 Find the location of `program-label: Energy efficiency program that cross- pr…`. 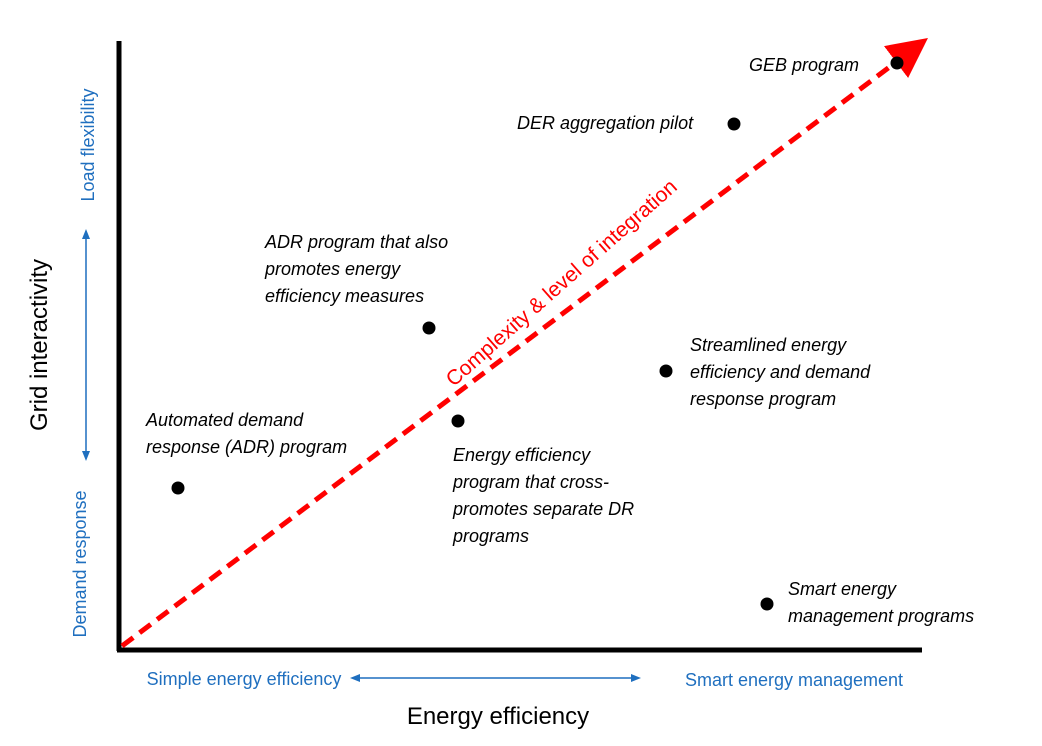

program-label: Energy efficiency program that cross- pr… is located at coordinates (545, 495).